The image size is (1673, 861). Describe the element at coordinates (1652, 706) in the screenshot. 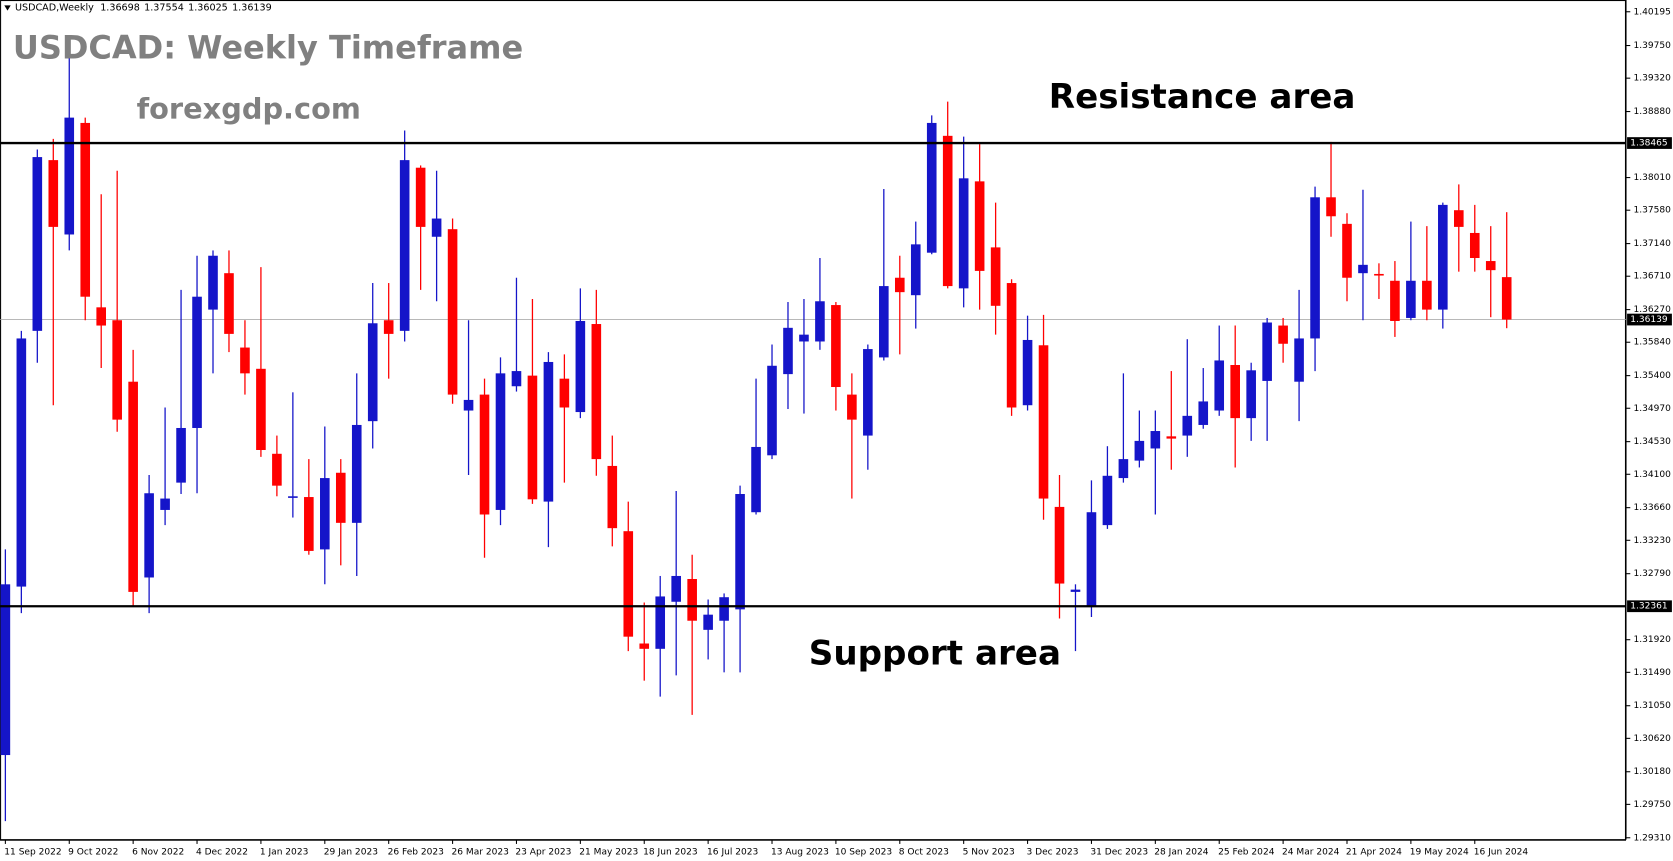

I see `y-tick-label: 1.31050` at that location.